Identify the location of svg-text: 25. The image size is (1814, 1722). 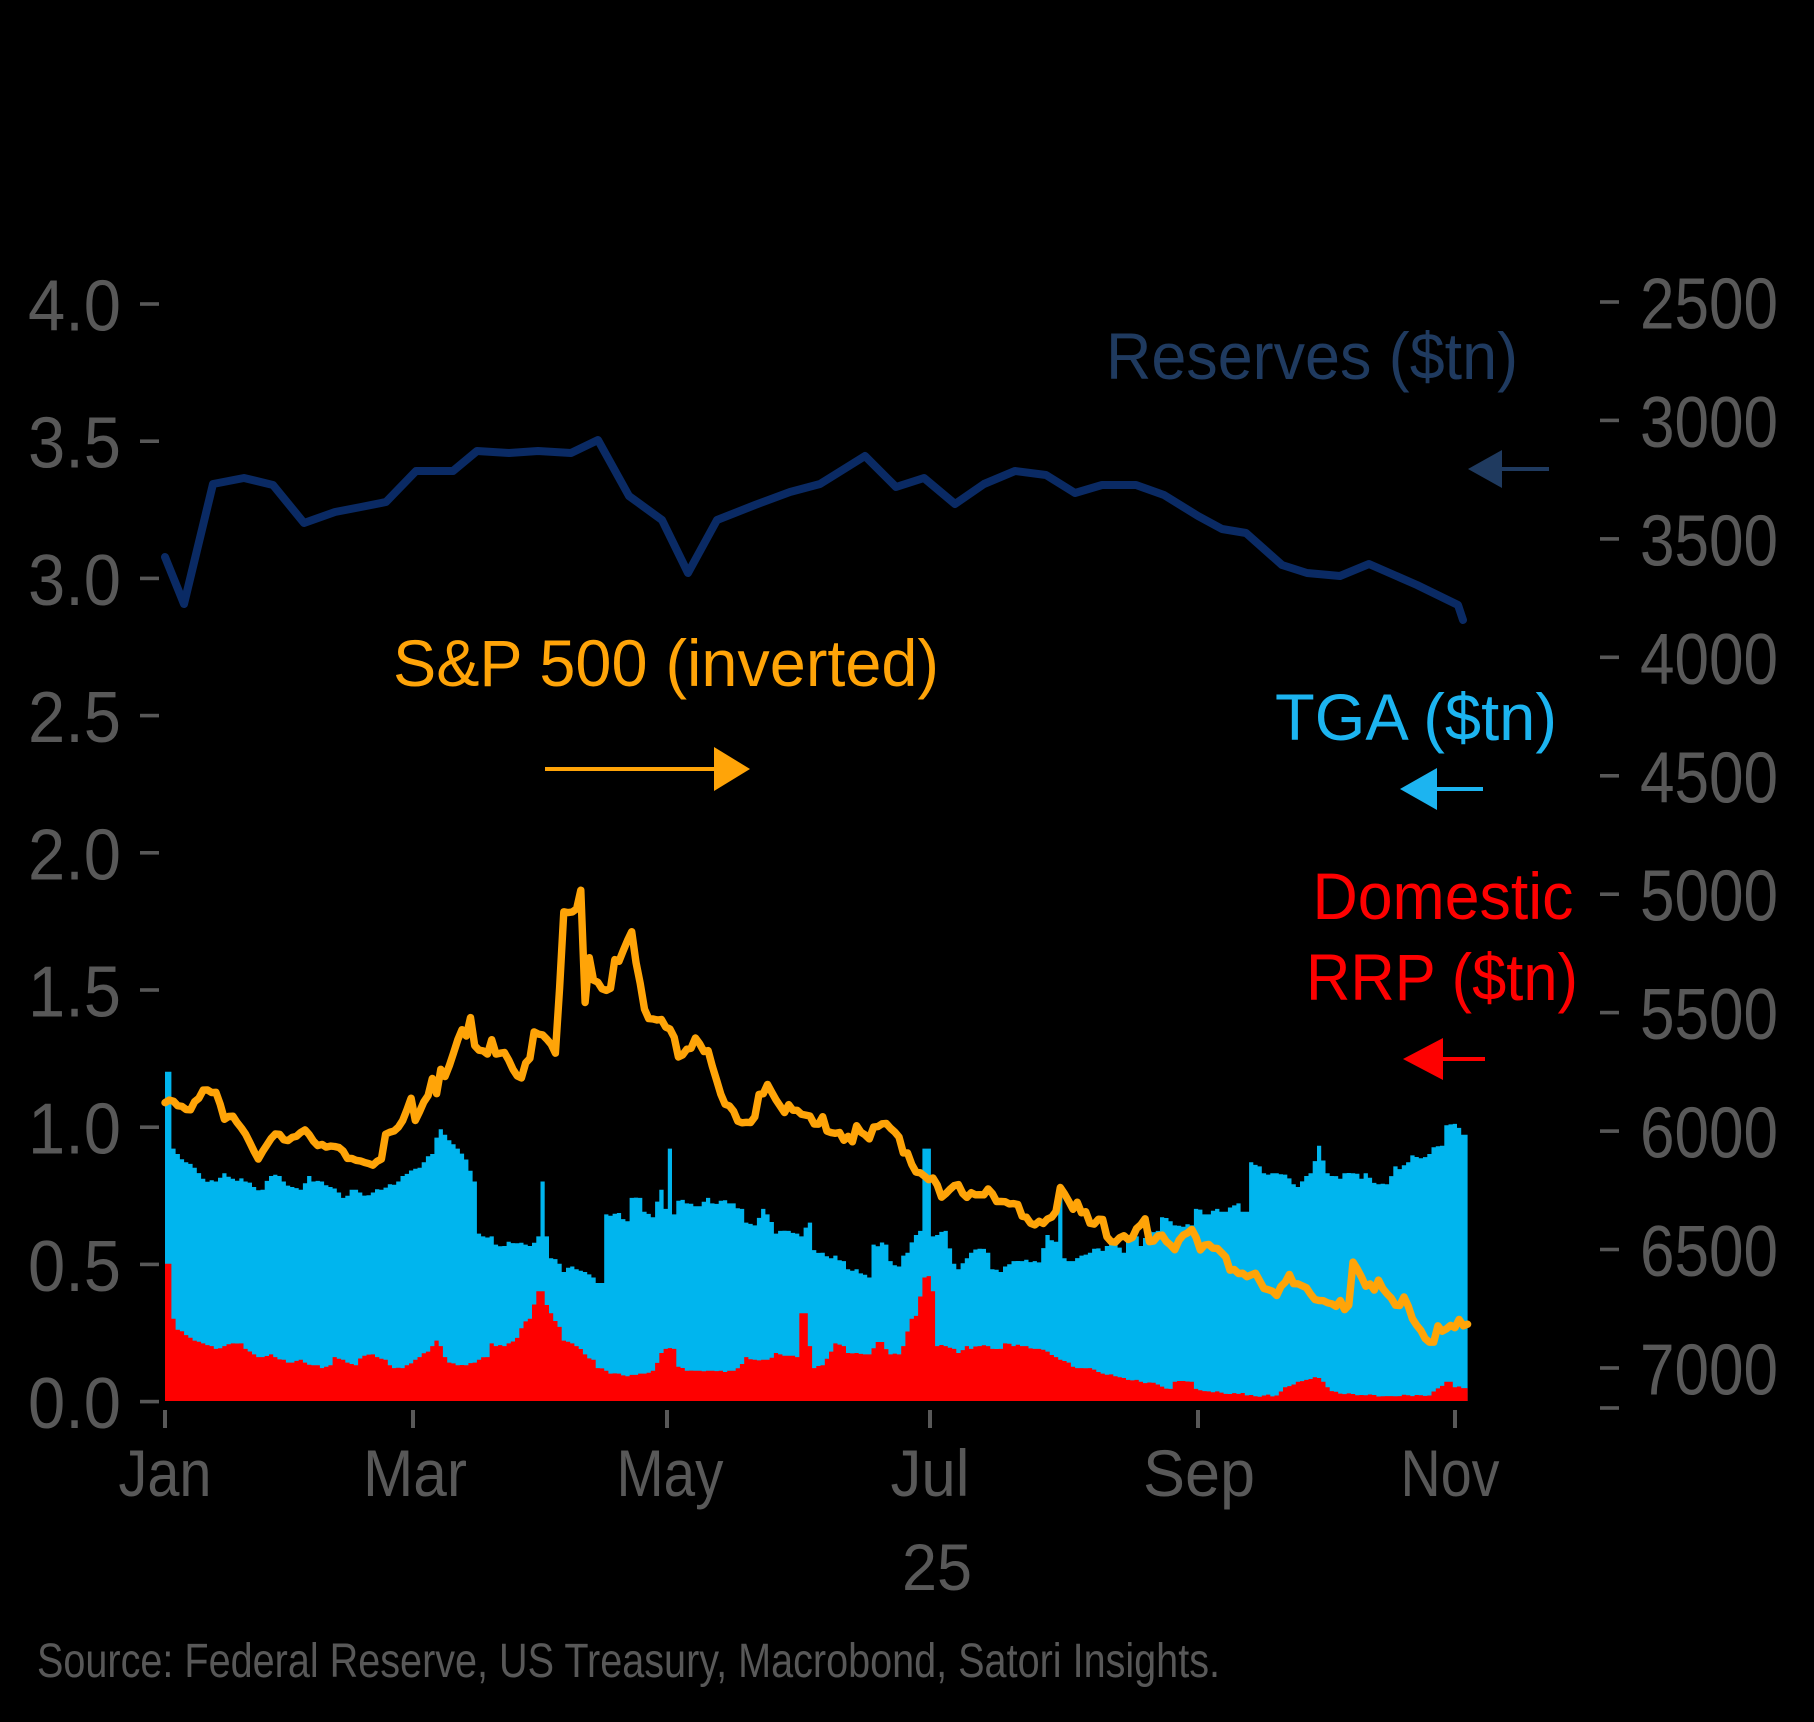
(937, 1567).